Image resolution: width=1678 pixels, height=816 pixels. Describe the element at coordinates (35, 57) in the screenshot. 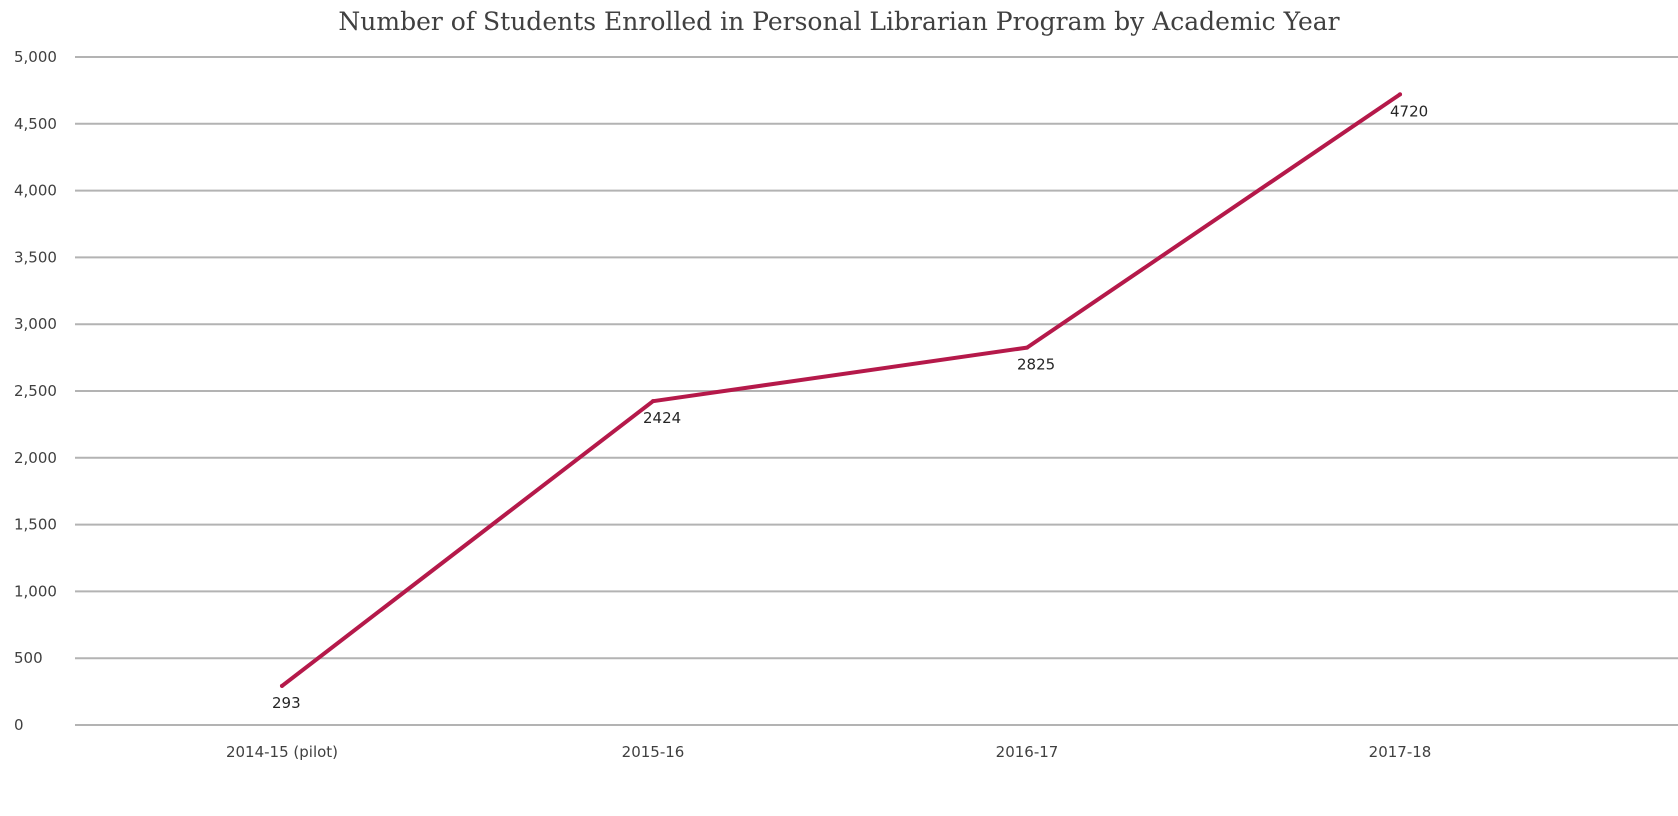

I see `y-tick-label: 5,000` at that location.